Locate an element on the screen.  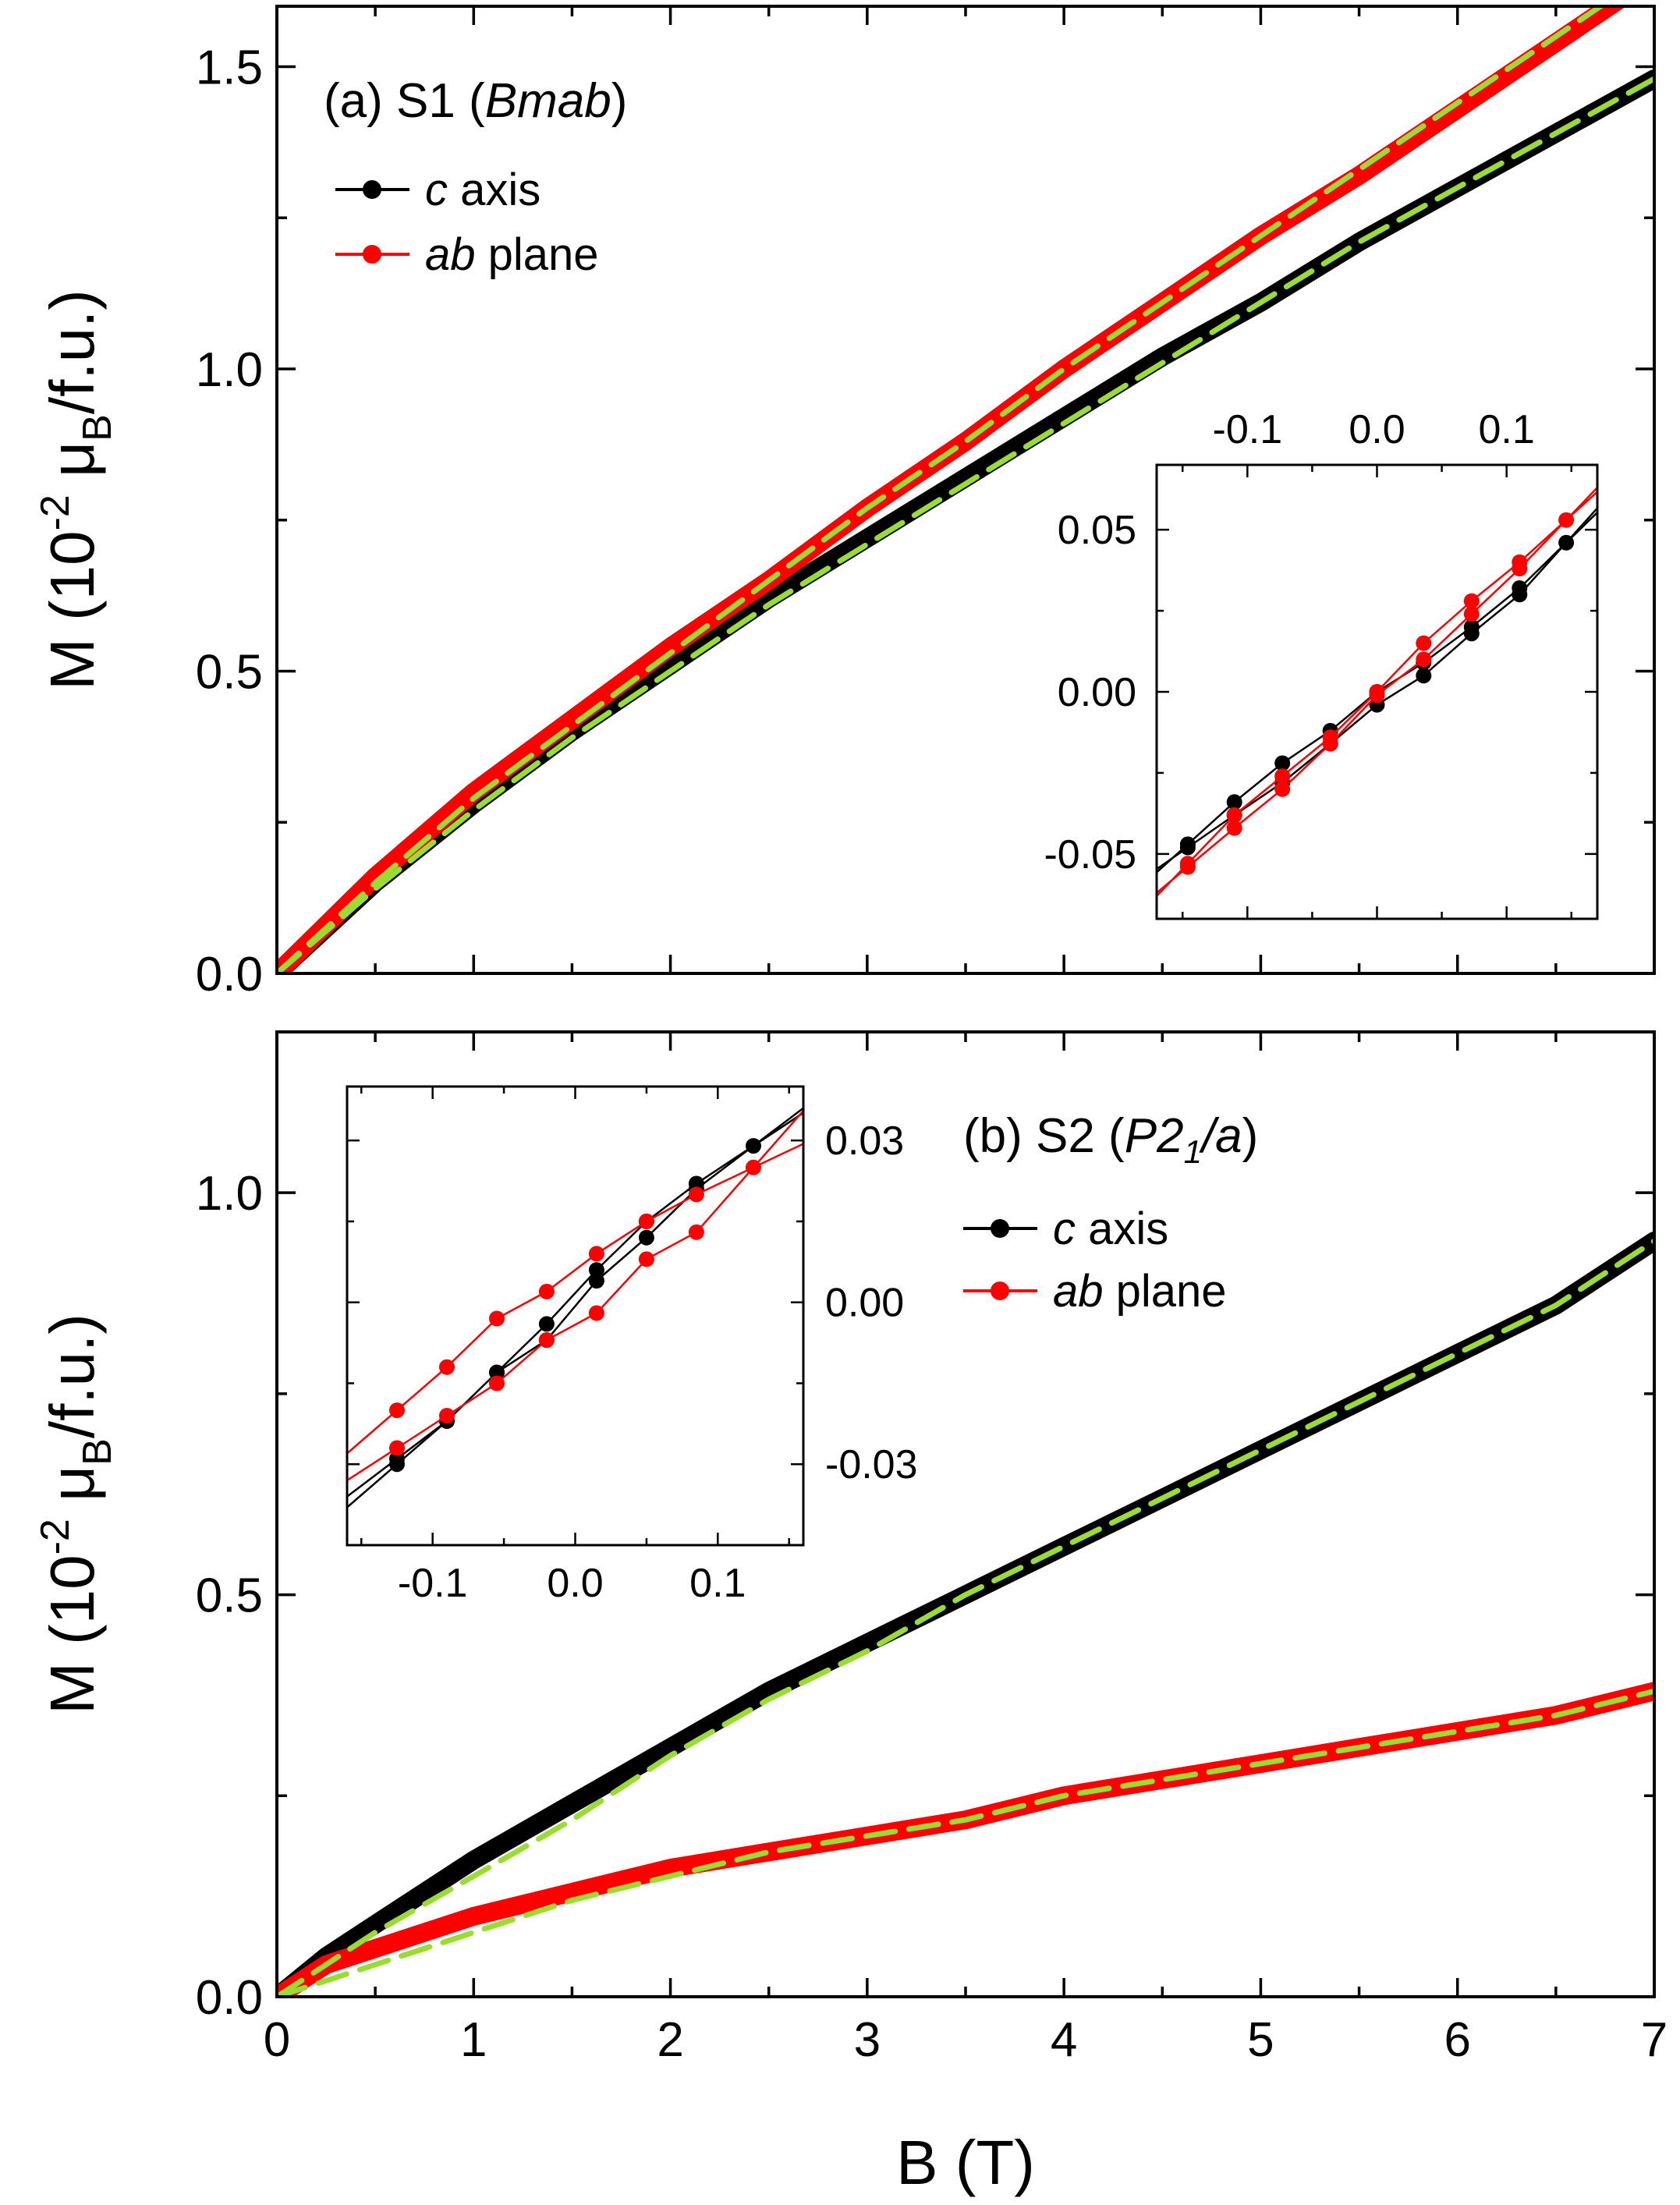
x-tick-label: 6 is located at coordinates (1457, 2040).